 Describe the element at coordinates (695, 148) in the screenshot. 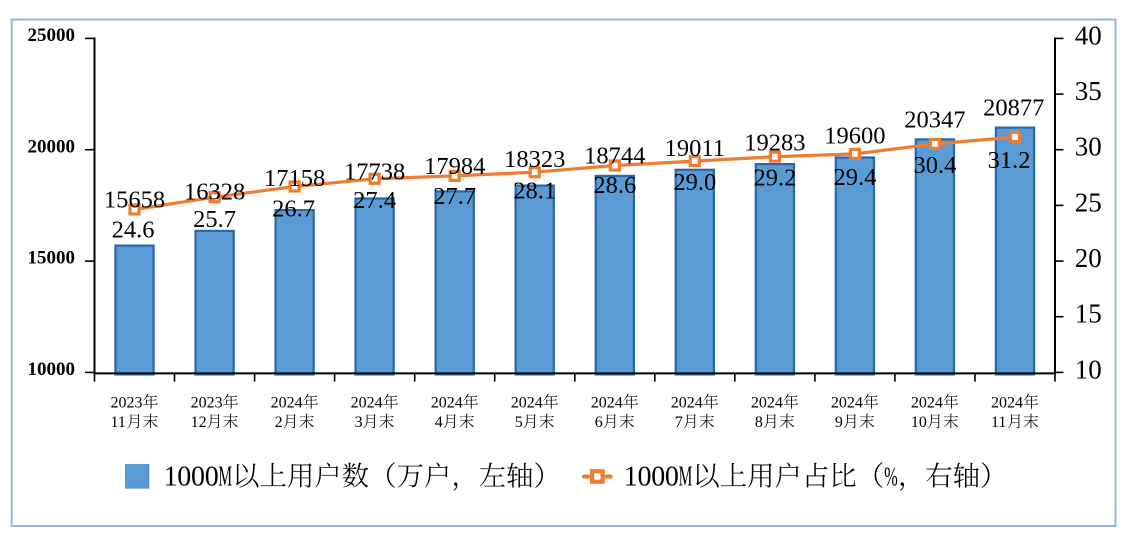

I see `svg-text: 19011` at that location.